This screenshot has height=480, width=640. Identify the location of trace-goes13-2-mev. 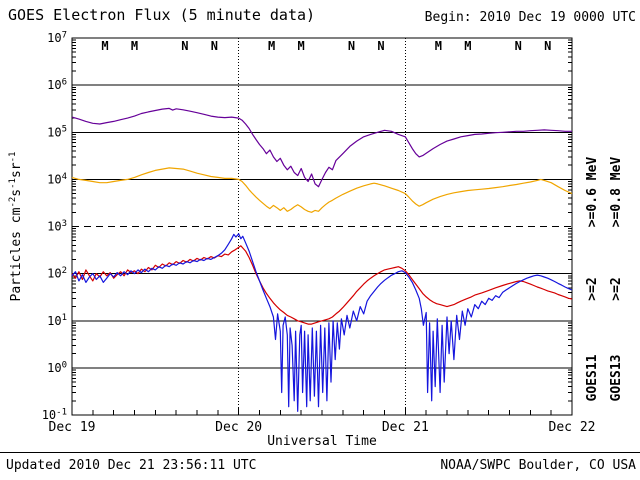
(322, 285).